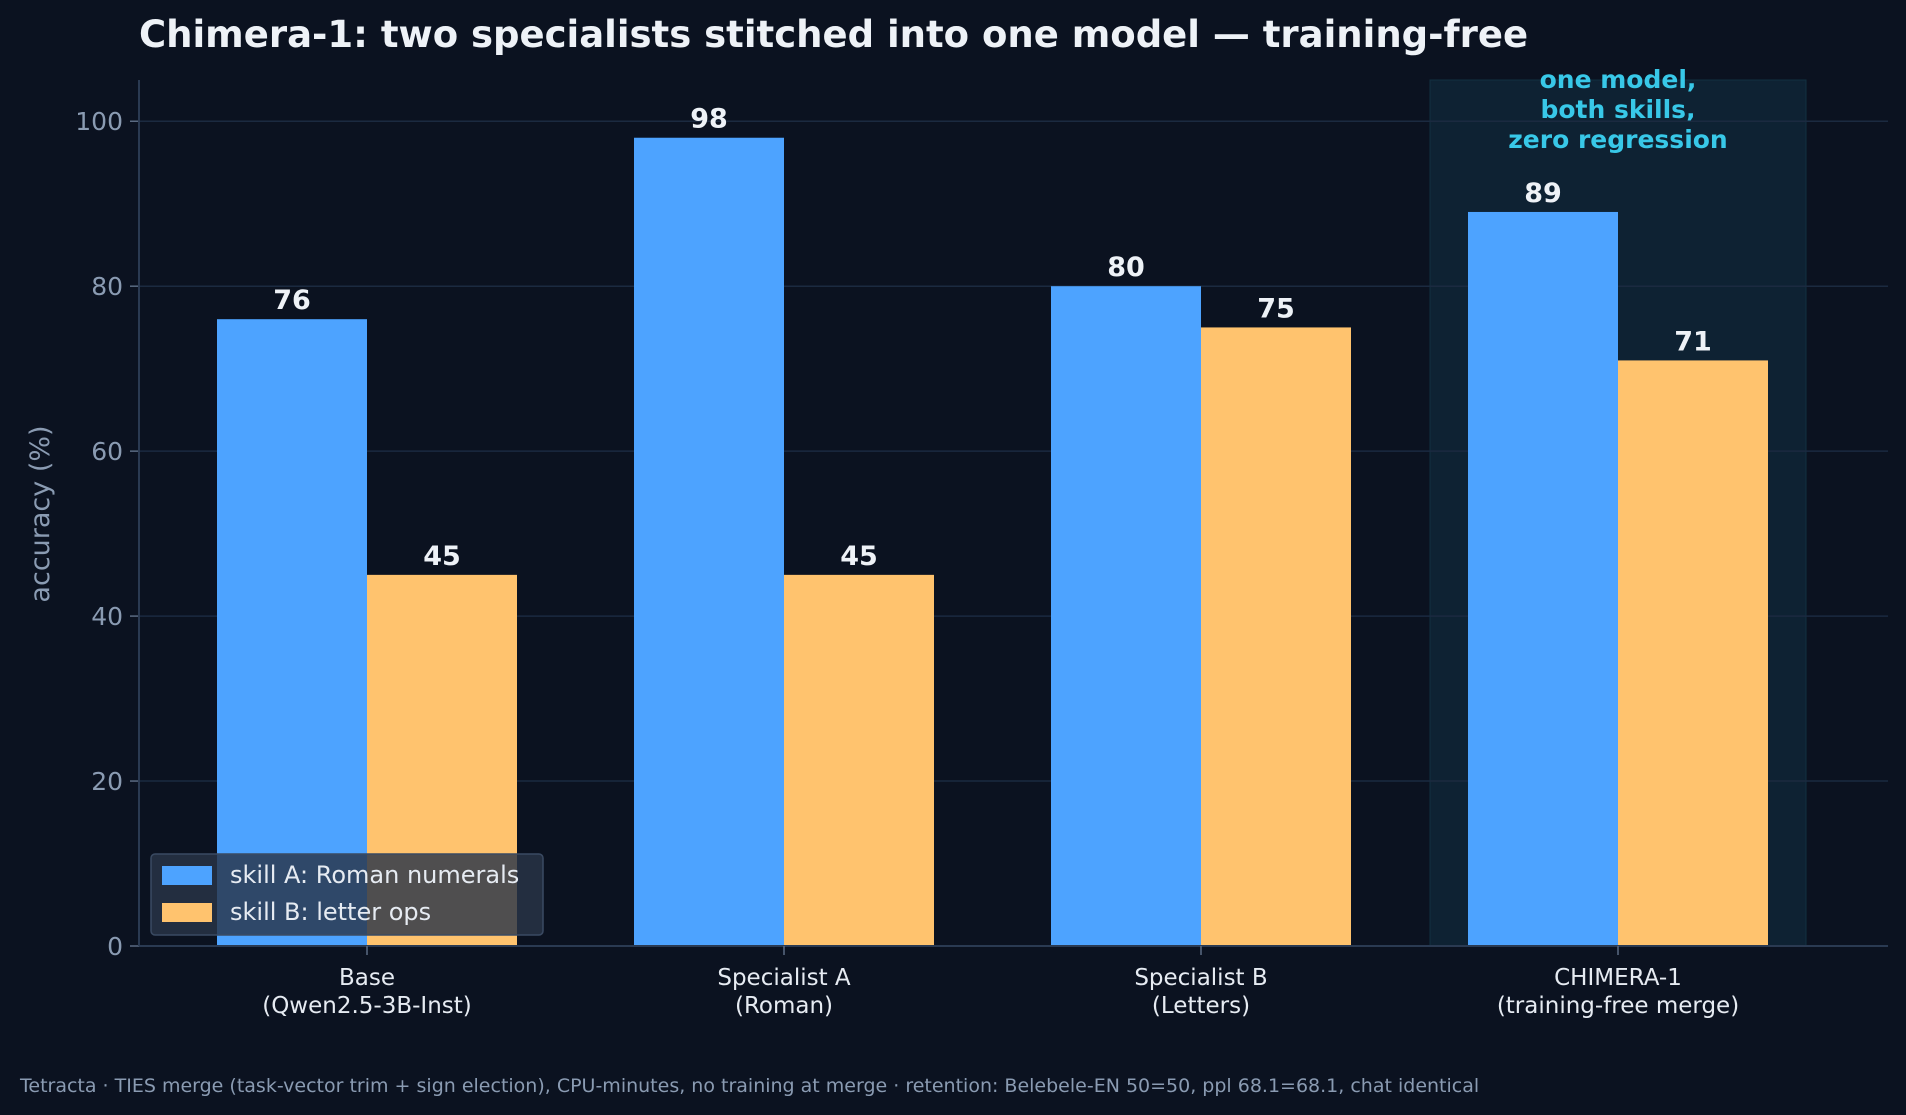 The height and width of the screenshot is (1115, 1906). I want to click on y-tick-label: 60, so click(107, 451).